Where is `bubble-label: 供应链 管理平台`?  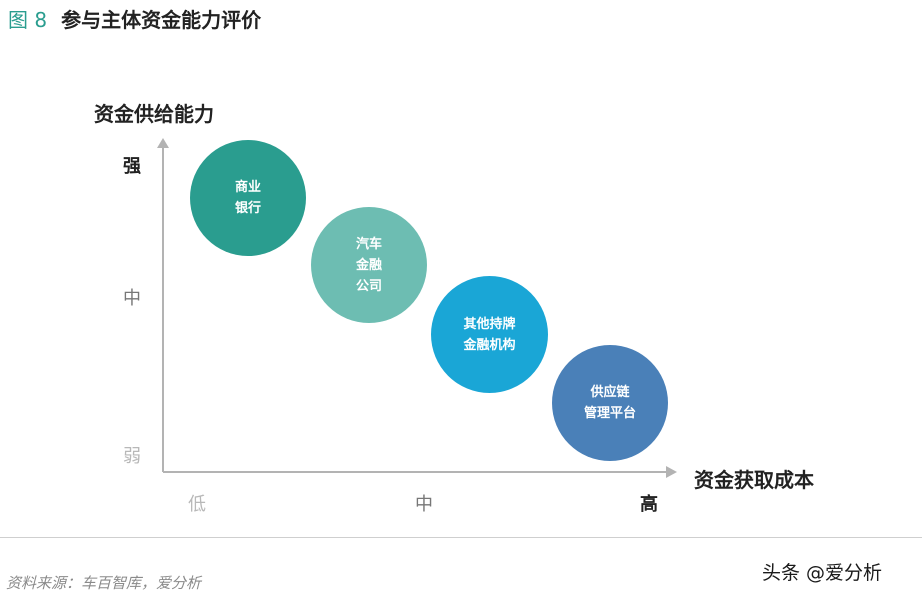 bubble-label: 供应链 管理平台 is located at coordinates (609, 403).